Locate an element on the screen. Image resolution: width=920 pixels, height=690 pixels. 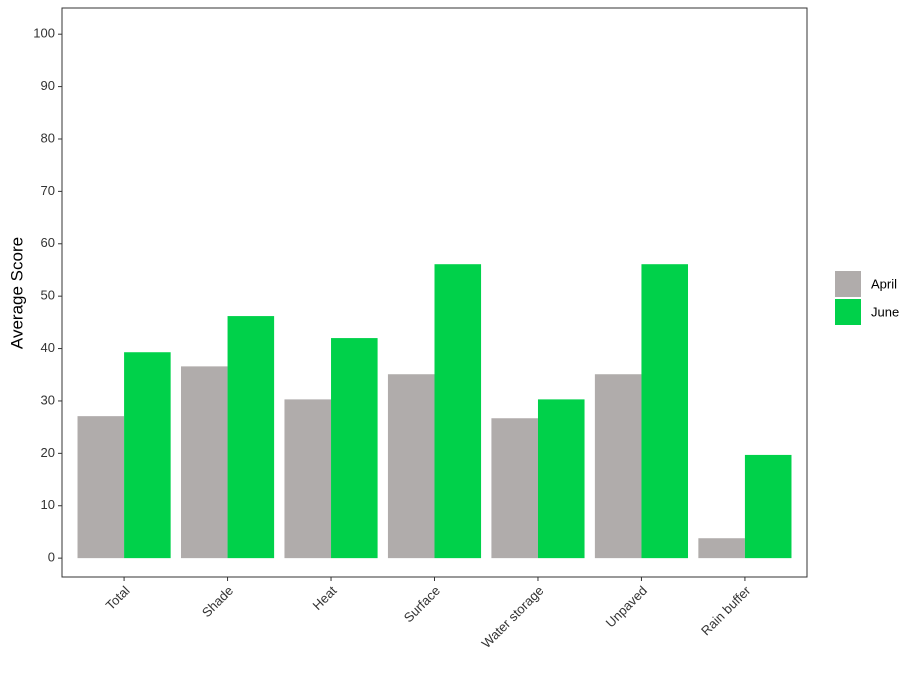
y-tick-label: 10 is located at coordinates (48, 504).